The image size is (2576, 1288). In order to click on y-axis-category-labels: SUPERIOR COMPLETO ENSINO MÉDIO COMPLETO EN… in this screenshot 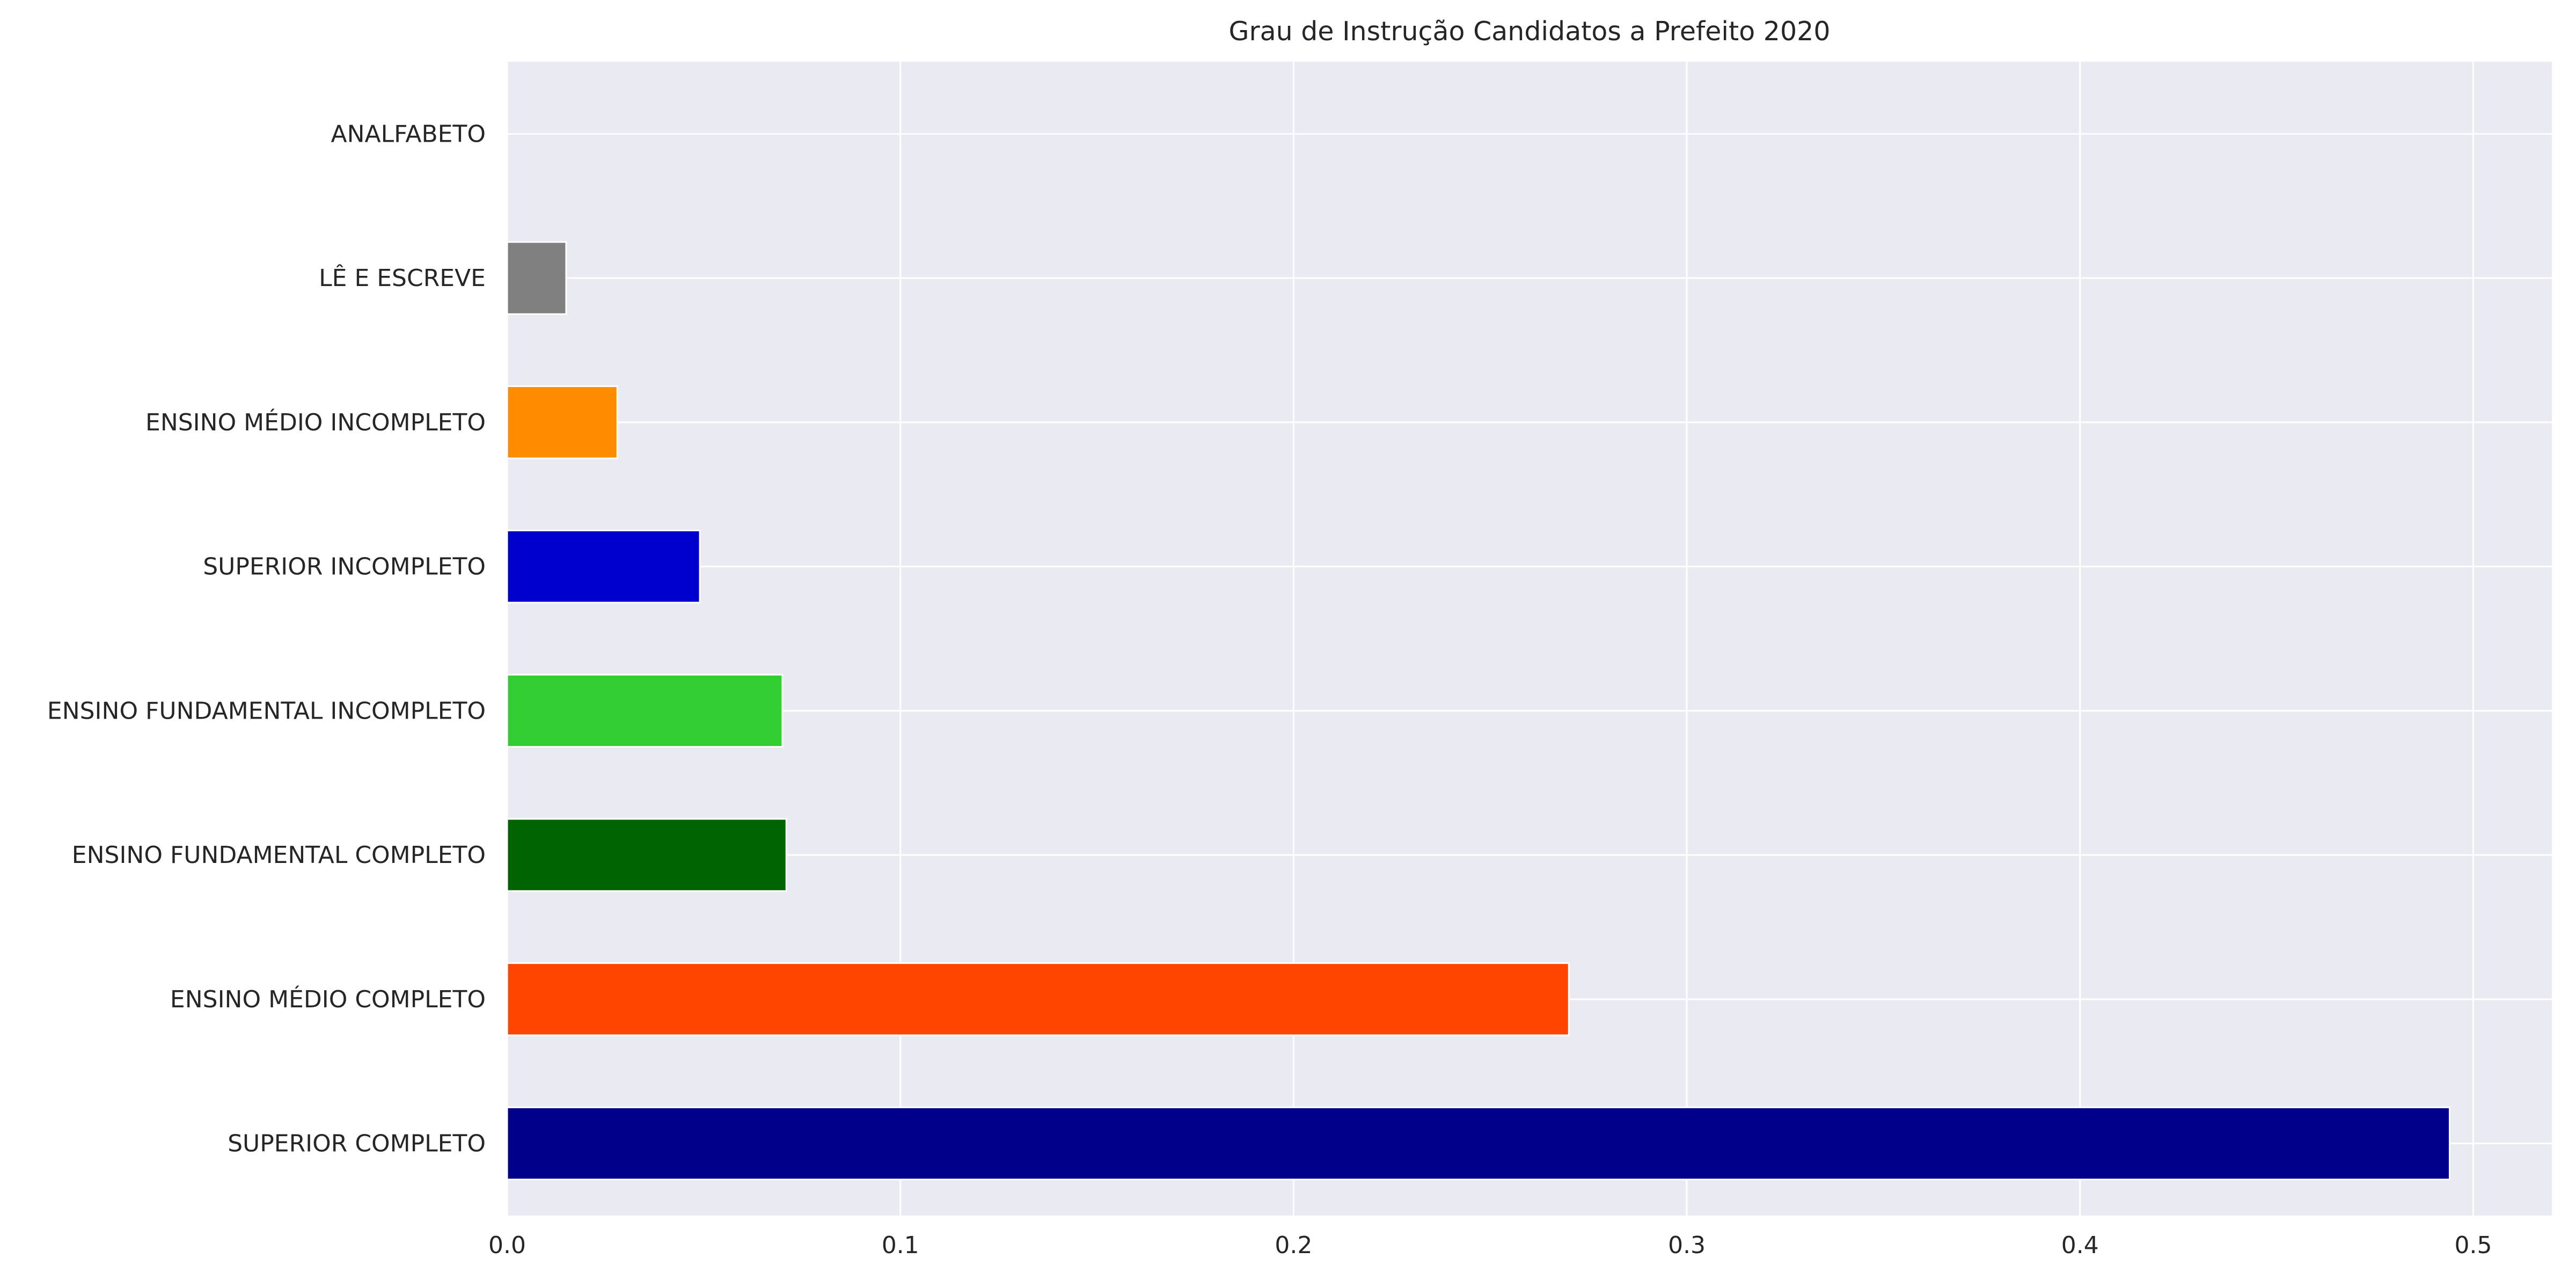, I will do `click(266, 638)`.